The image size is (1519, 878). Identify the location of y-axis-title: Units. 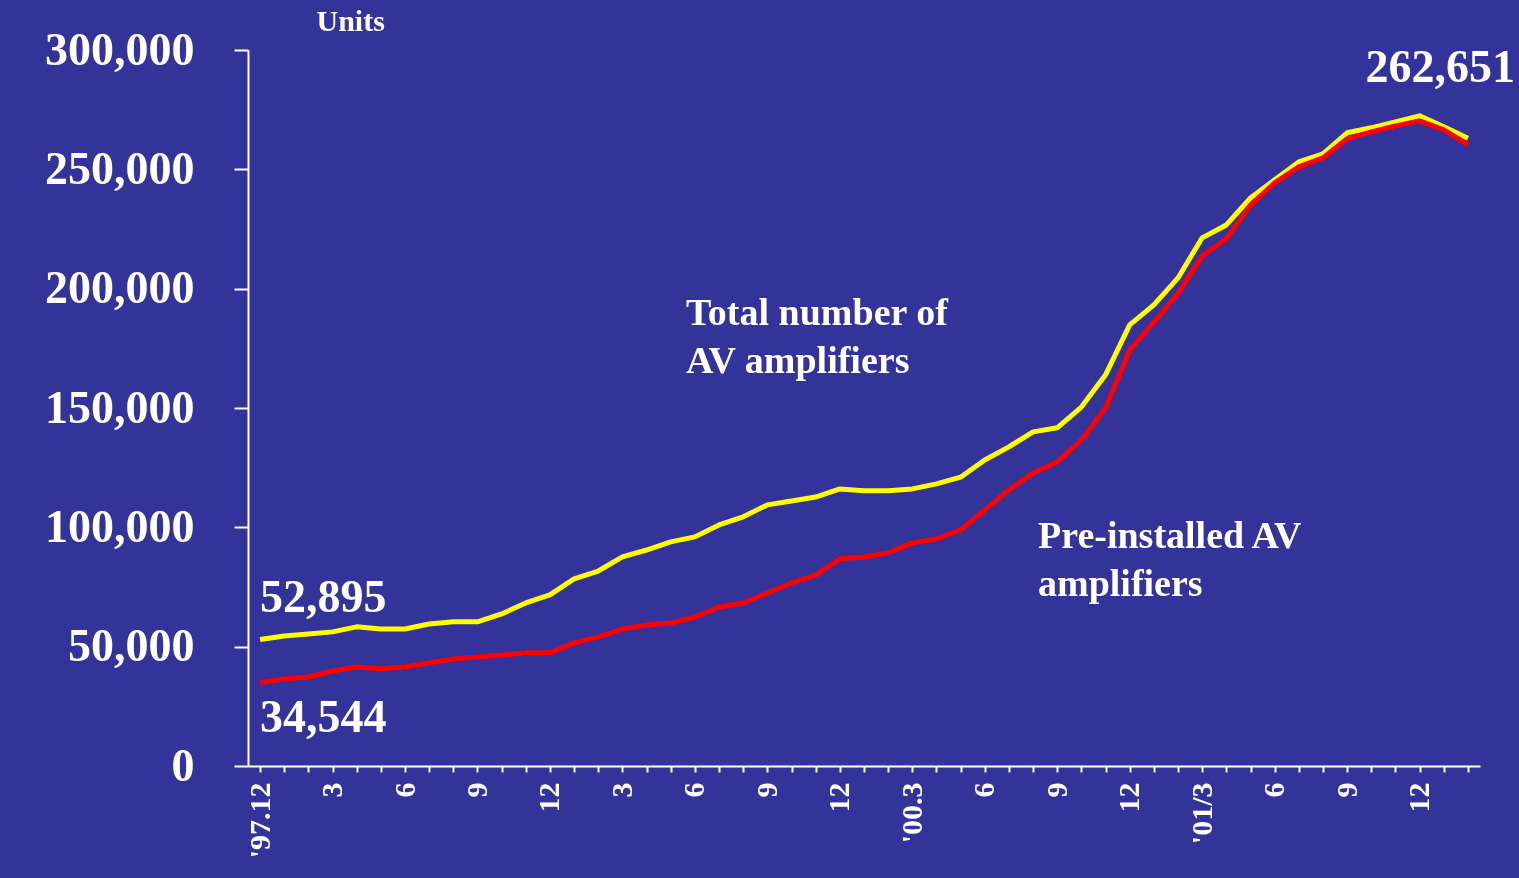
(350, 20).